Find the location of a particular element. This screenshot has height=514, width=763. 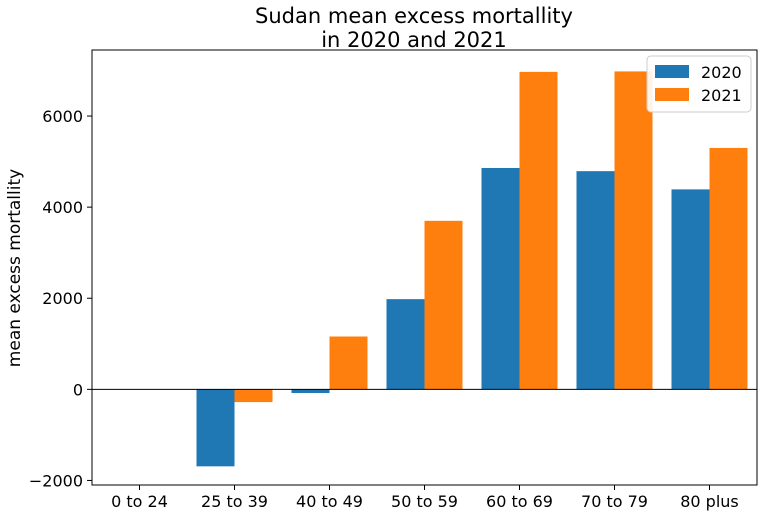

x-tick-label: 0 to 24 is located at coordinates (139, 501).